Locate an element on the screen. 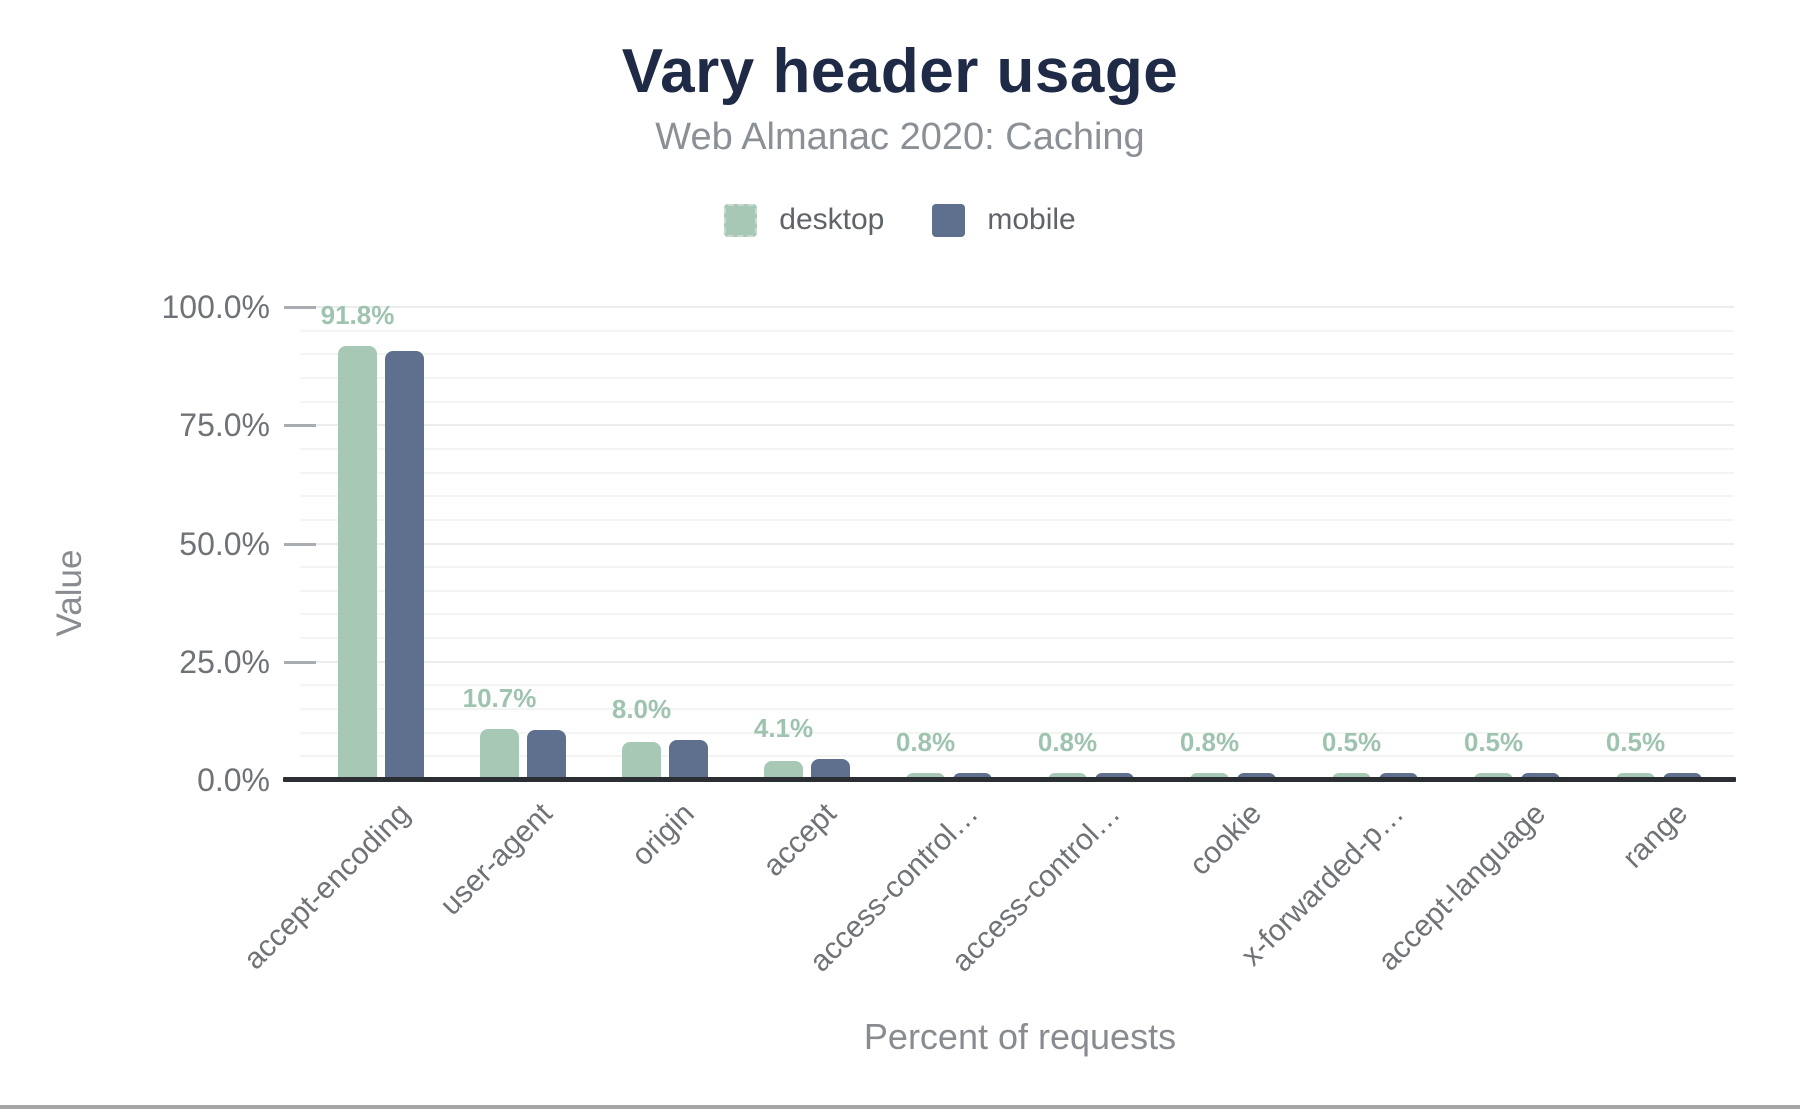 The image size is (1800, 1113). chart-title: Vary header usage is located at coordinates (900, 71).